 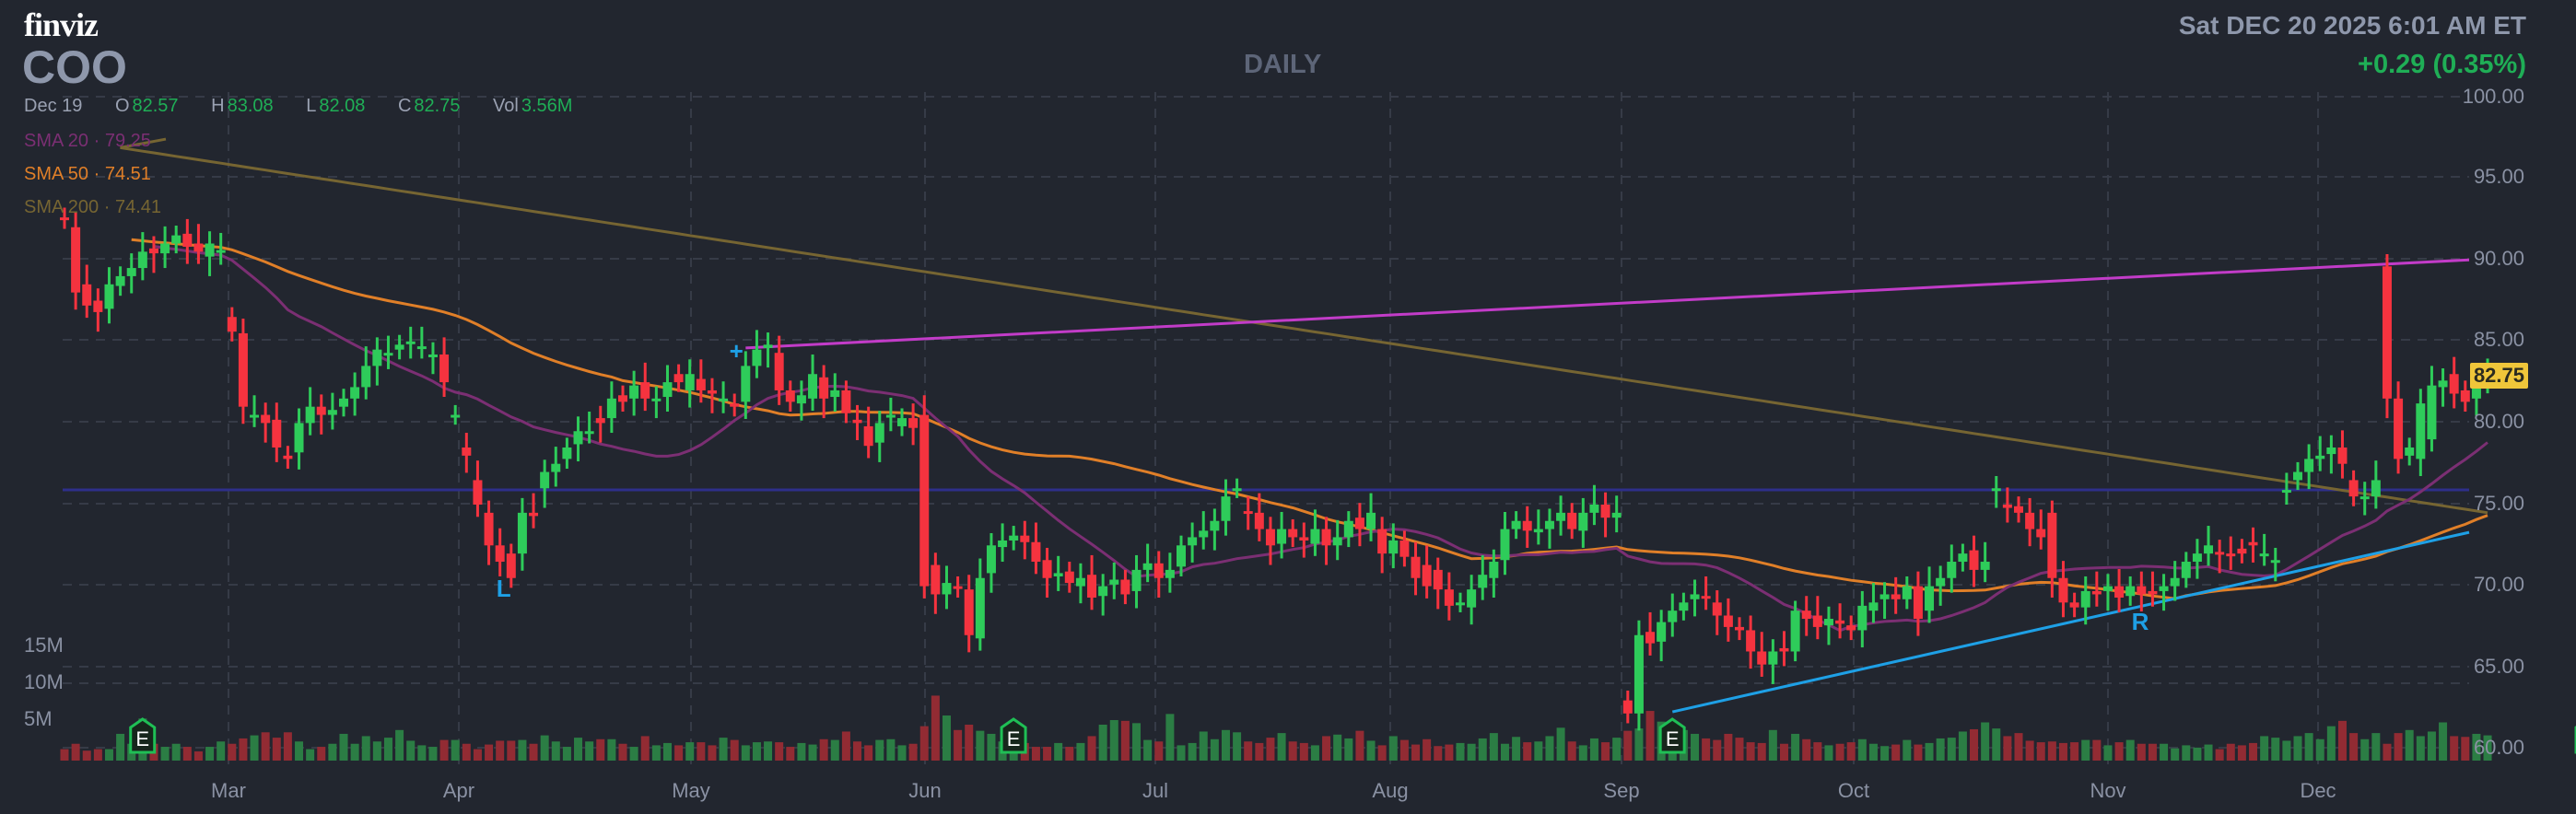 I want to click on date-tick-label: Jul, so click(x=1155, y=790).